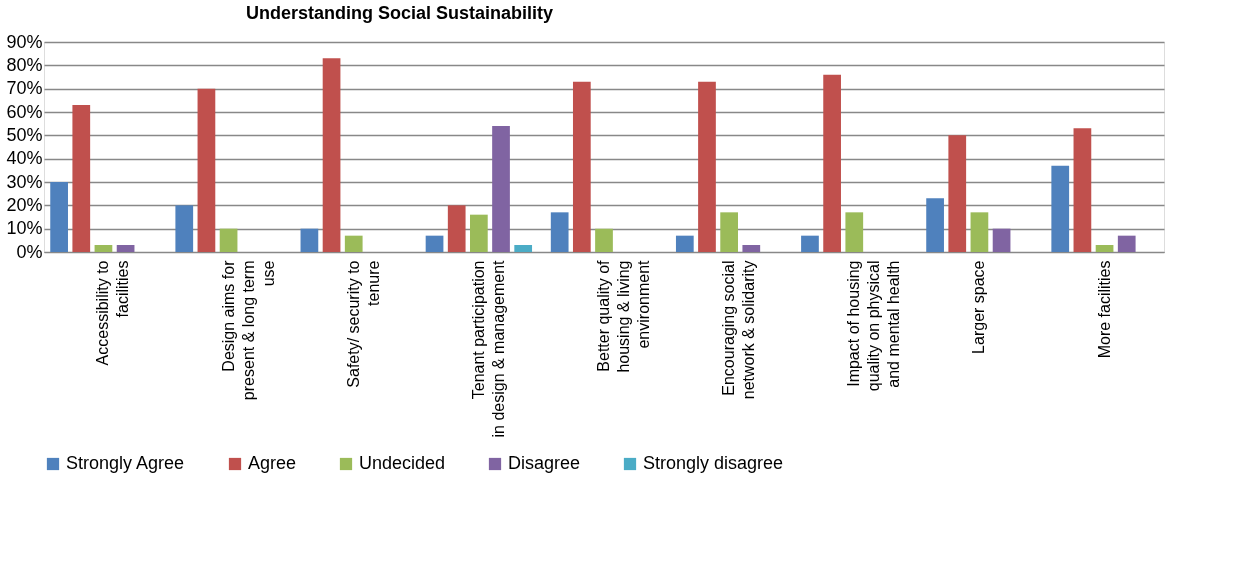  Describe the element at coordinates (623, 316) in the screenshot. I see `x-tick-label: Better quality of housing & living environment` at that location.